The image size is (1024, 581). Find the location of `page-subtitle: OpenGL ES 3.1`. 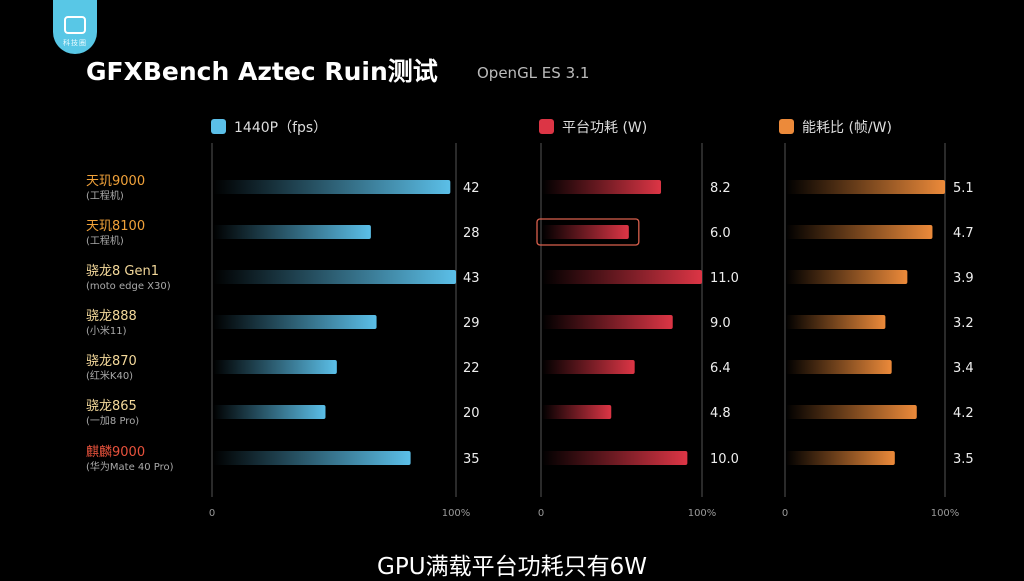

page-subtitle: OpenGL ES 3.1 is located at coordinates (533, 73).